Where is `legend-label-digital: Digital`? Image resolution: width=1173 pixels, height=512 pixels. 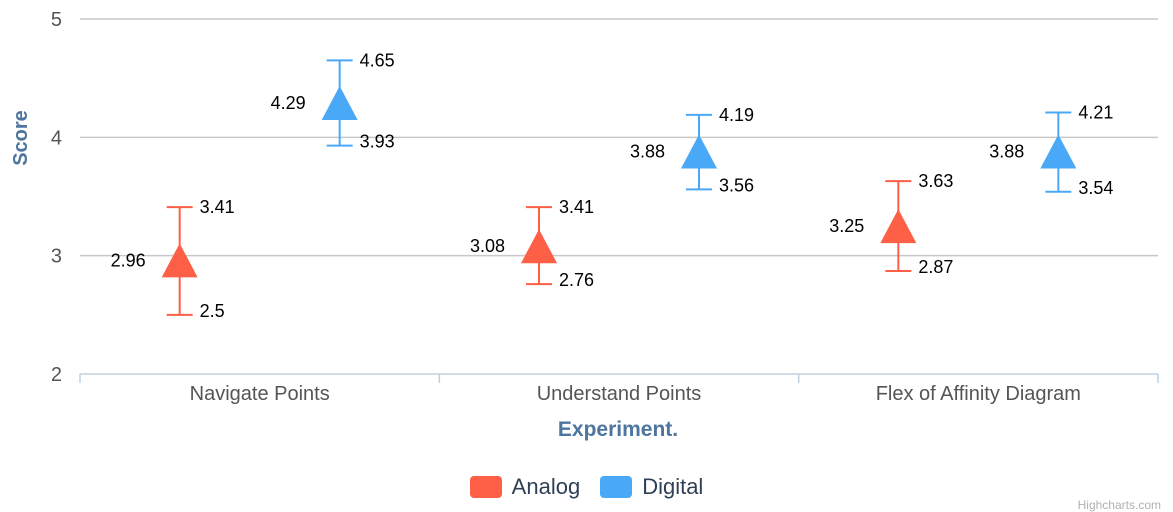 legend-label-digital: Digital is located at coordinates (673, 486).